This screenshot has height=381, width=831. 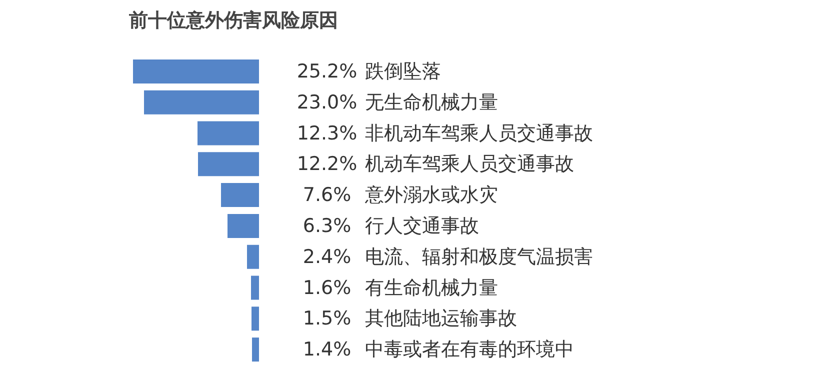 I want to click on y-tick-label: 行人交通事故, so click(x=422, y=225).